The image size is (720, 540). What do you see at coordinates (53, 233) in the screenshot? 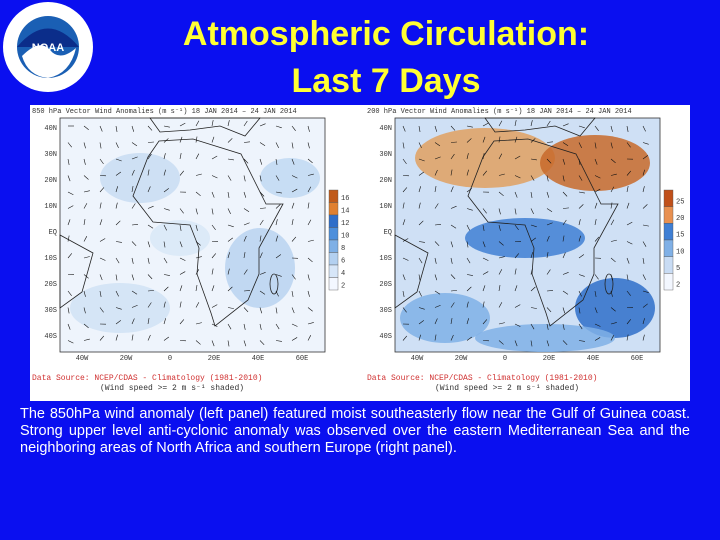
I see `lat-label: EQ` at bounding box center [53, 233].